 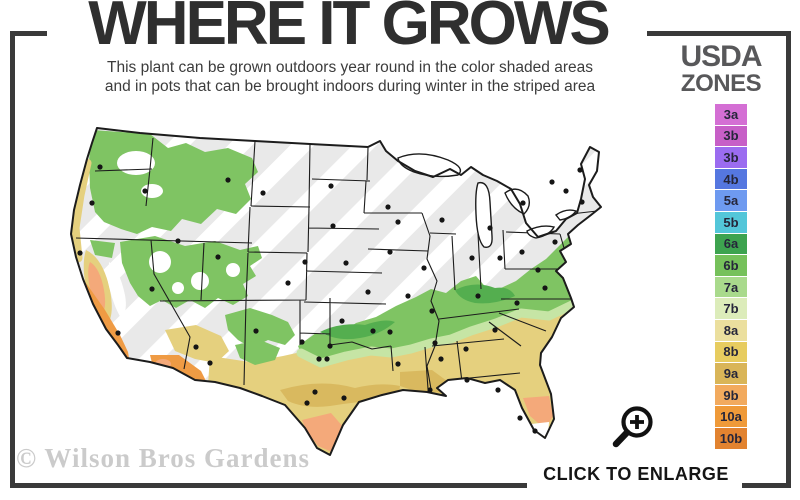 What do you see at coordinates (731, 438) in the screenshot?
I see `legend-zone-10b: 10b` at bounding box center [731, 438].